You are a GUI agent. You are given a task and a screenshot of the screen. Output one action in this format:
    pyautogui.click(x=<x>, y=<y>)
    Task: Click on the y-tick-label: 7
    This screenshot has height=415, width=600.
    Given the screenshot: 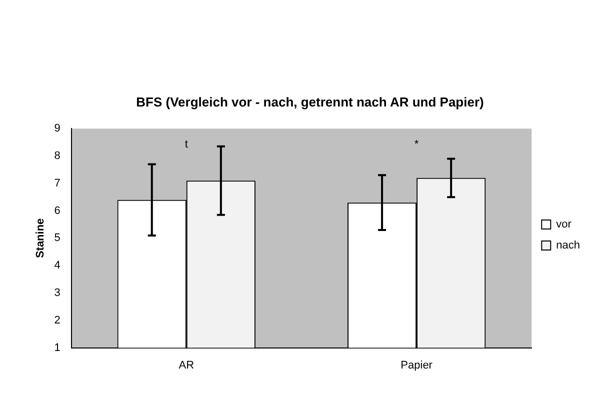 What is the action you would take?
    pyautogui.click(x=57, y=183)
    